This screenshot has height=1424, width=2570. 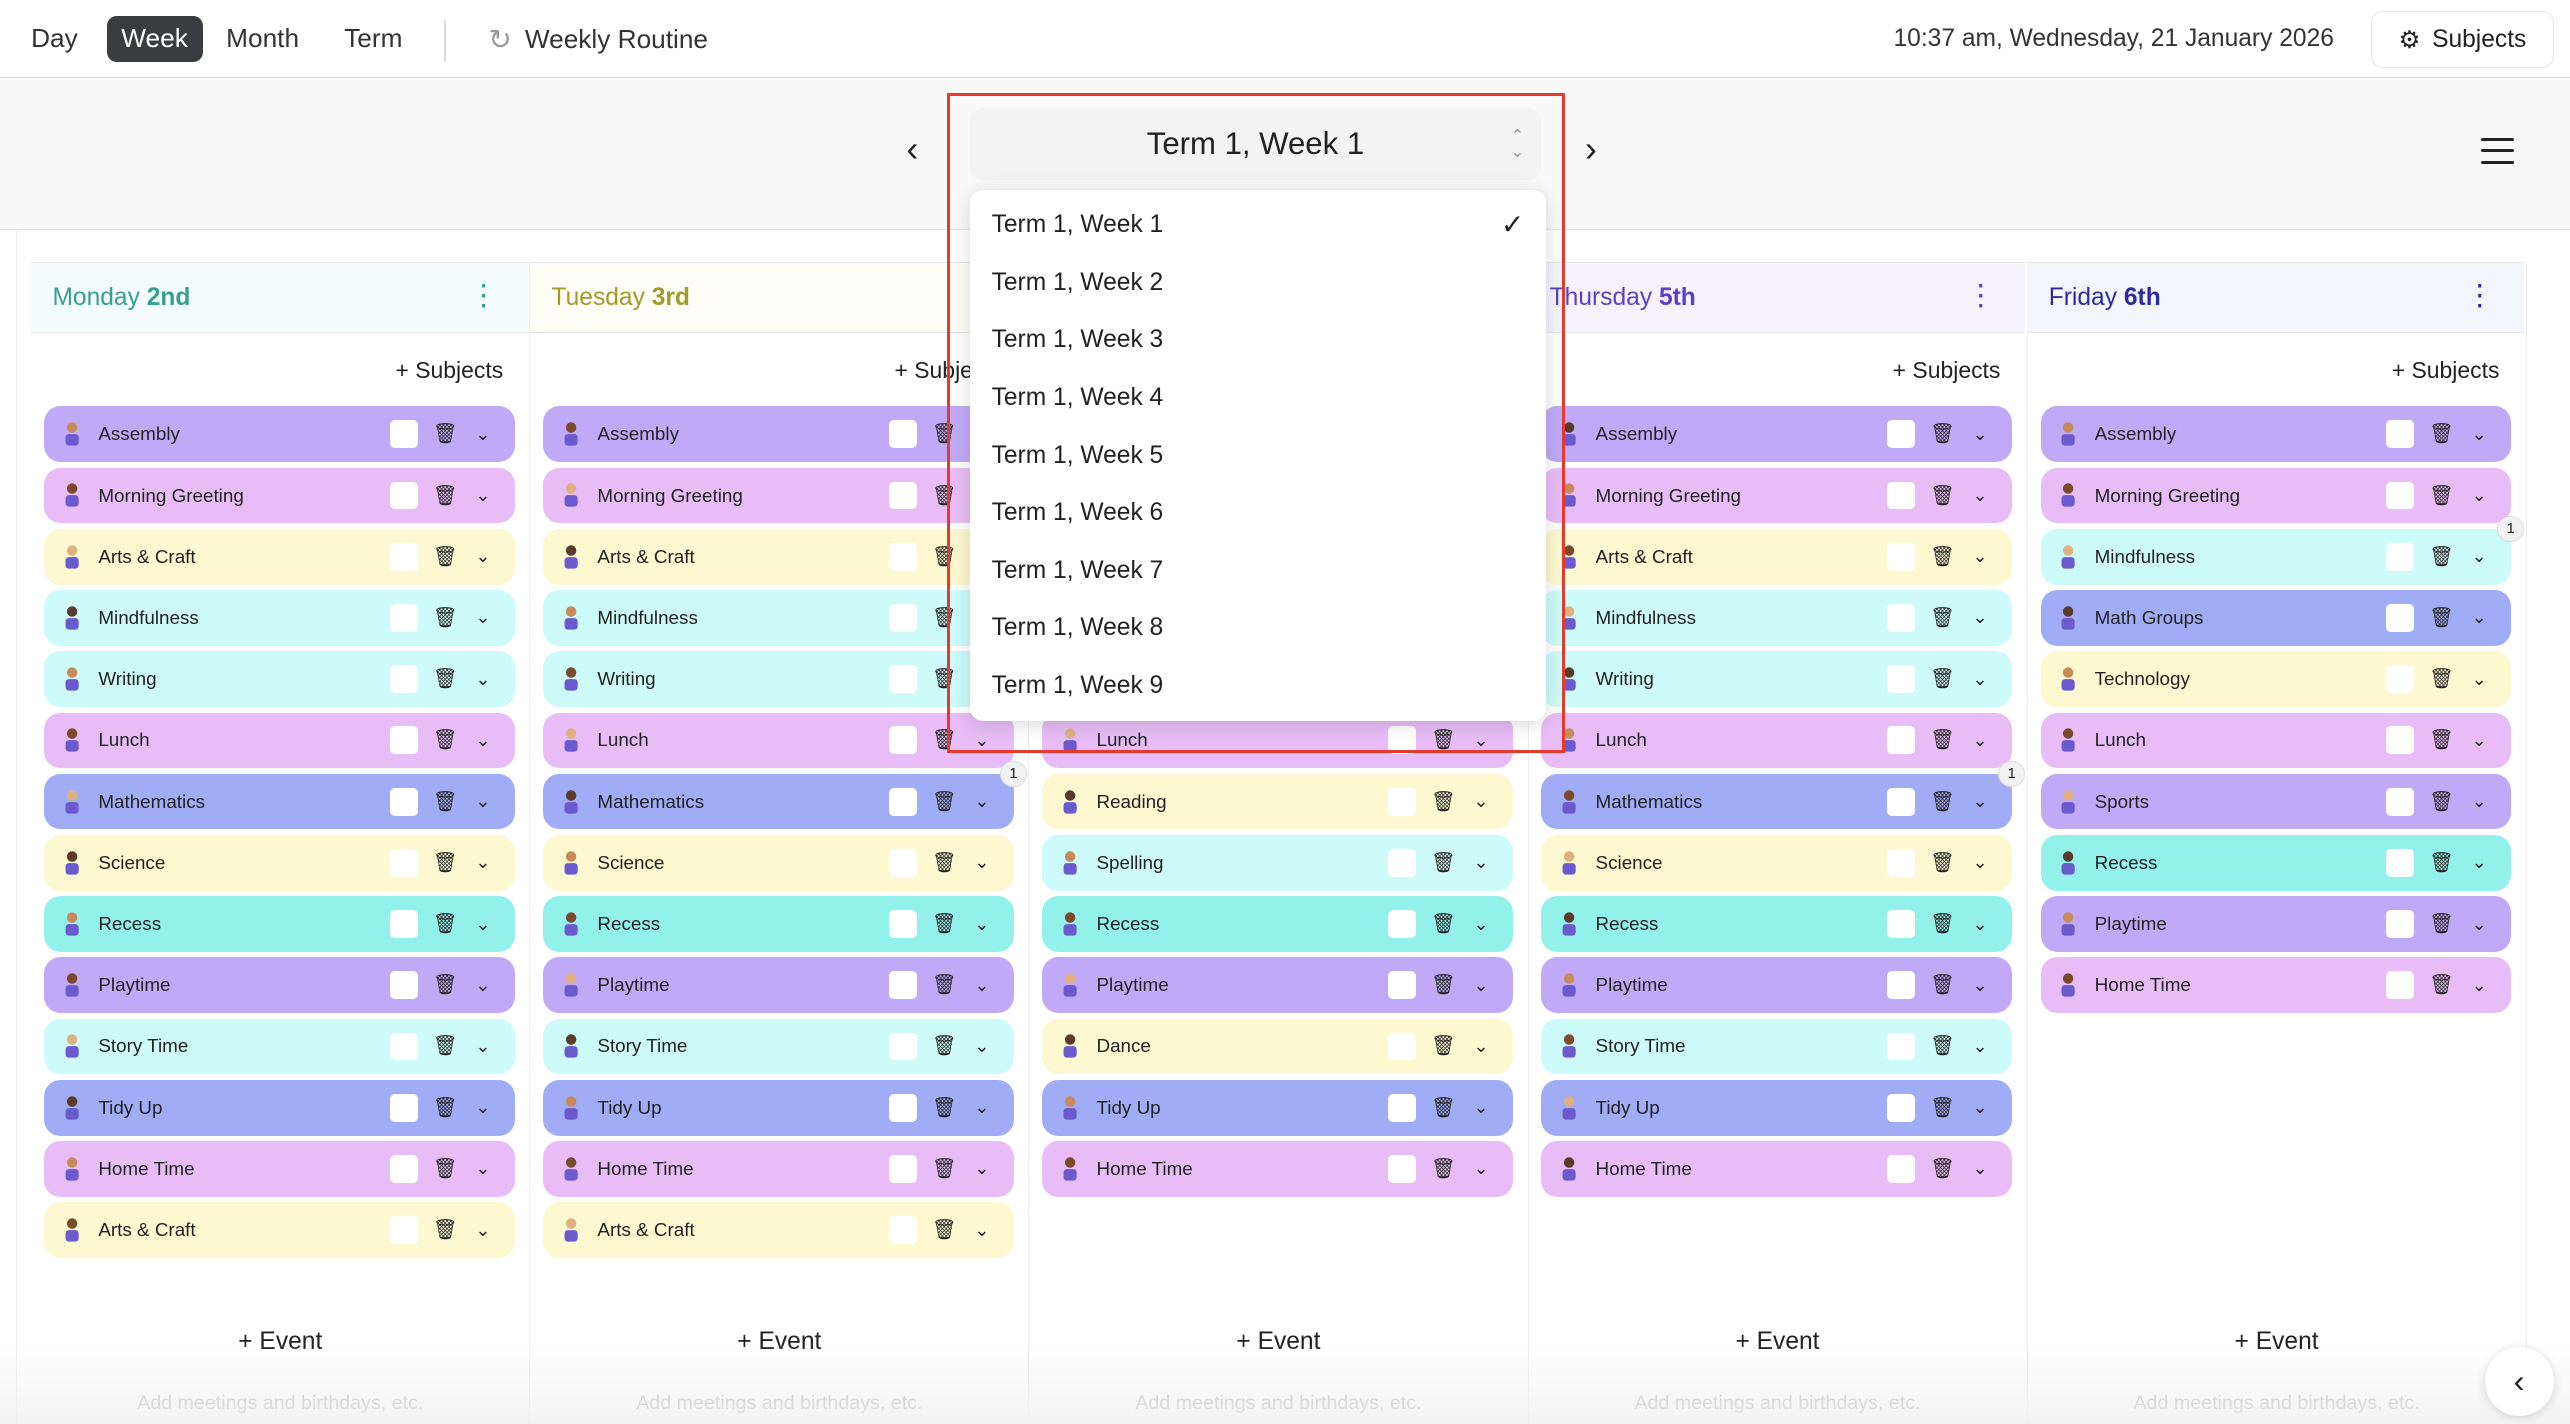 What do you see at coordinates (1277, 801) in the screenshot?
I see `subject-row: Reading 🗑 ⌄` at bounding box center [1277, 801].